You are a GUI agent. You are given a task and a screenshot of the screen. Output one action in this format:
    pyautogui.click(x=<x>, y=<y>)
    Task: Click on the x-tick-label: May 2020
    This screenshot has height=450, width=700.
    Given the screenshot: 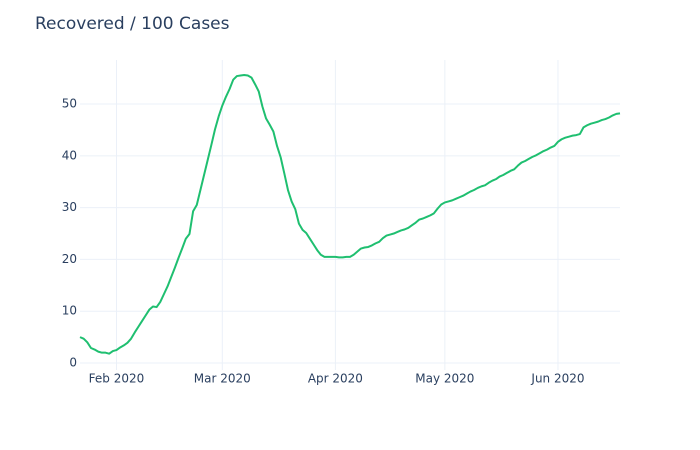 What is the action you would take?
    pyautogui.click(x=444, y=379)
    